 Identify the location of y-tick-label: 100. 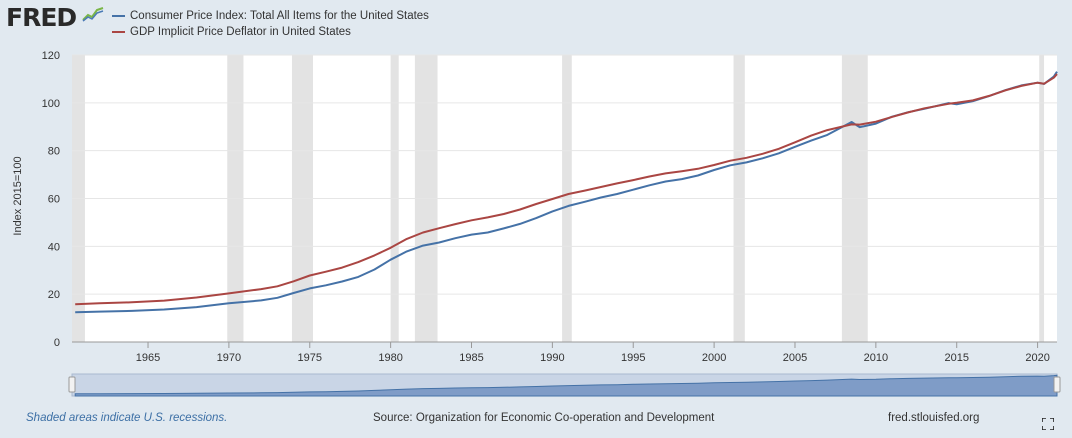
(51, 104).